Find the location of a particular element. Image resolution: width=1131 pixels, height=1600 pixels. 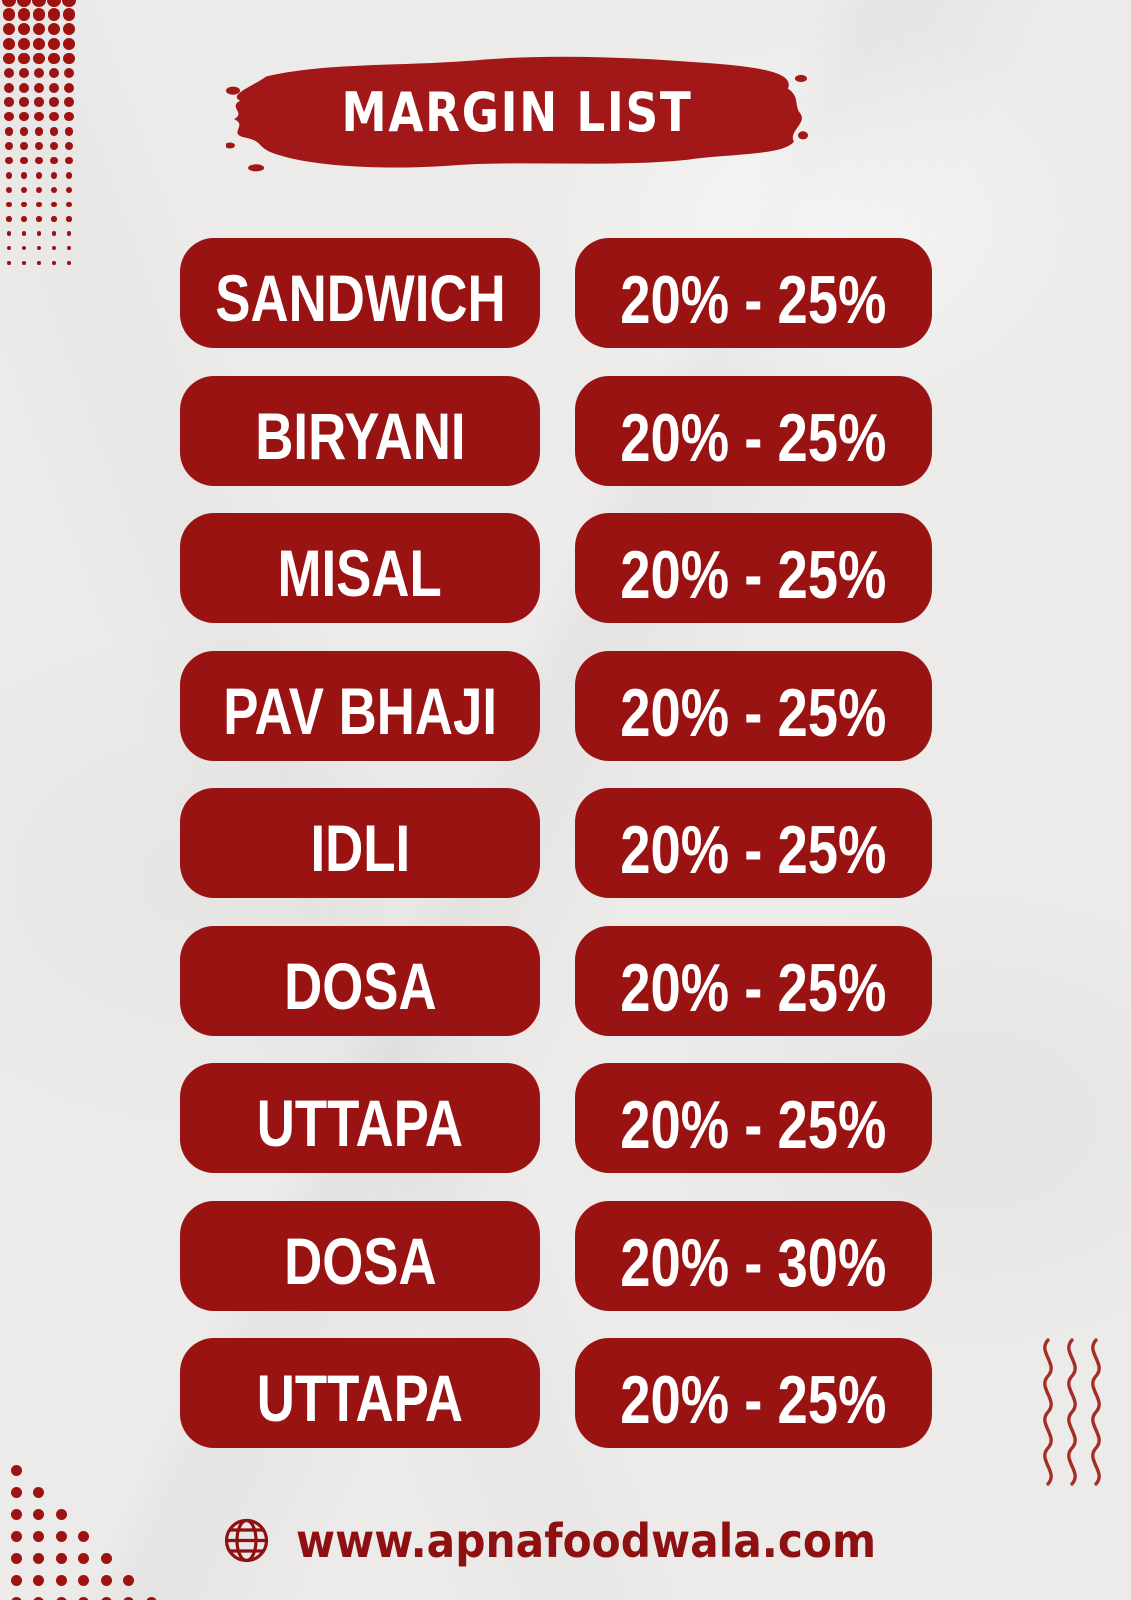

page-title: MARGIN LIST is located at coordinates (517, 112).